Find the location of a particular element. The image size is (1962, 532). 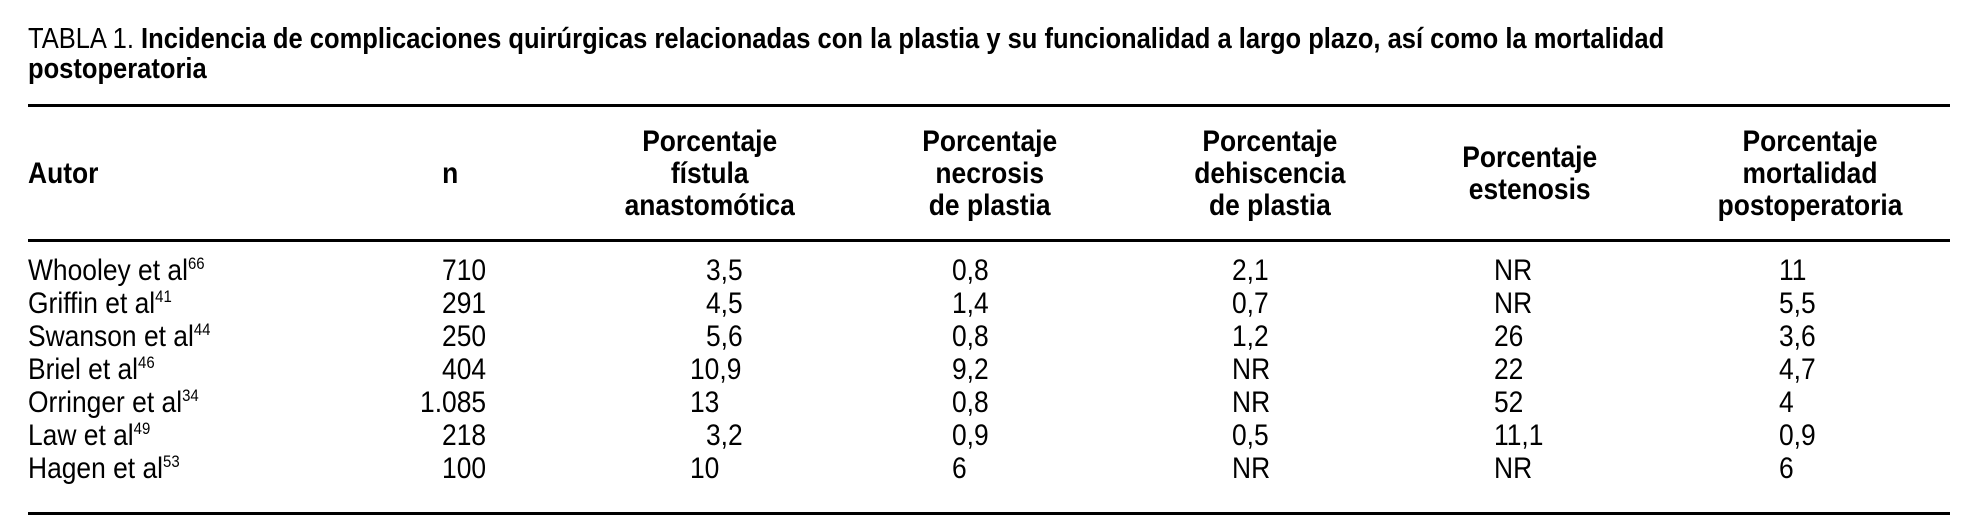

header-necrosis: Porcentaje necrosis de plastia is located at coordinates (990, 173).